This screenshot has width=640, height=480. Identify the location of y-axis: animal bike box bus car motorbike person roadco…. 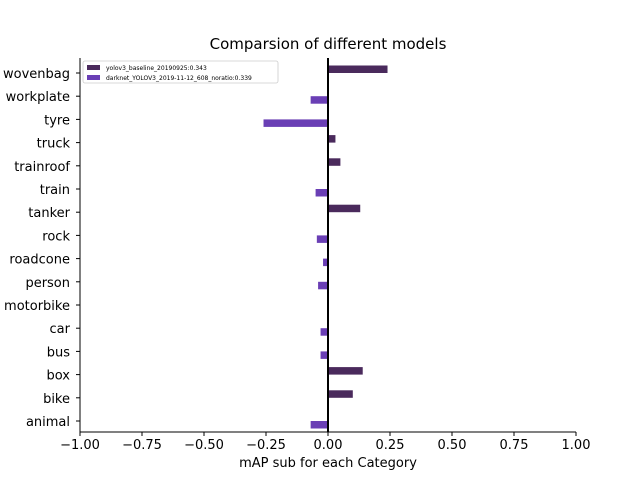
(41, 248).